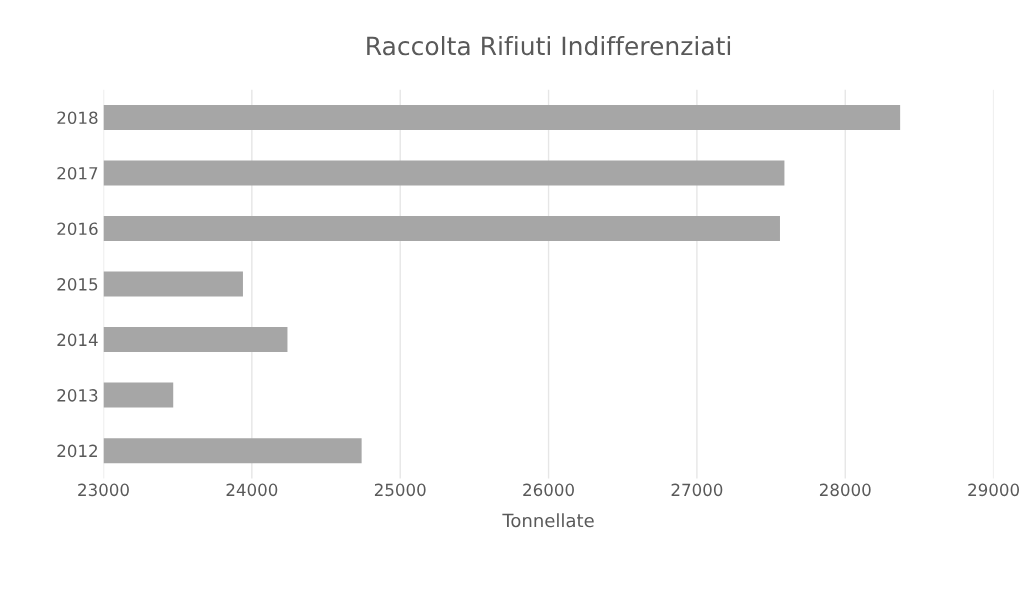 The height and width of the screenshot is (598, 1035). Describe the element at coordinates (77, 395) in the screenshot. I see `y-tick-label: 2013` at that location.